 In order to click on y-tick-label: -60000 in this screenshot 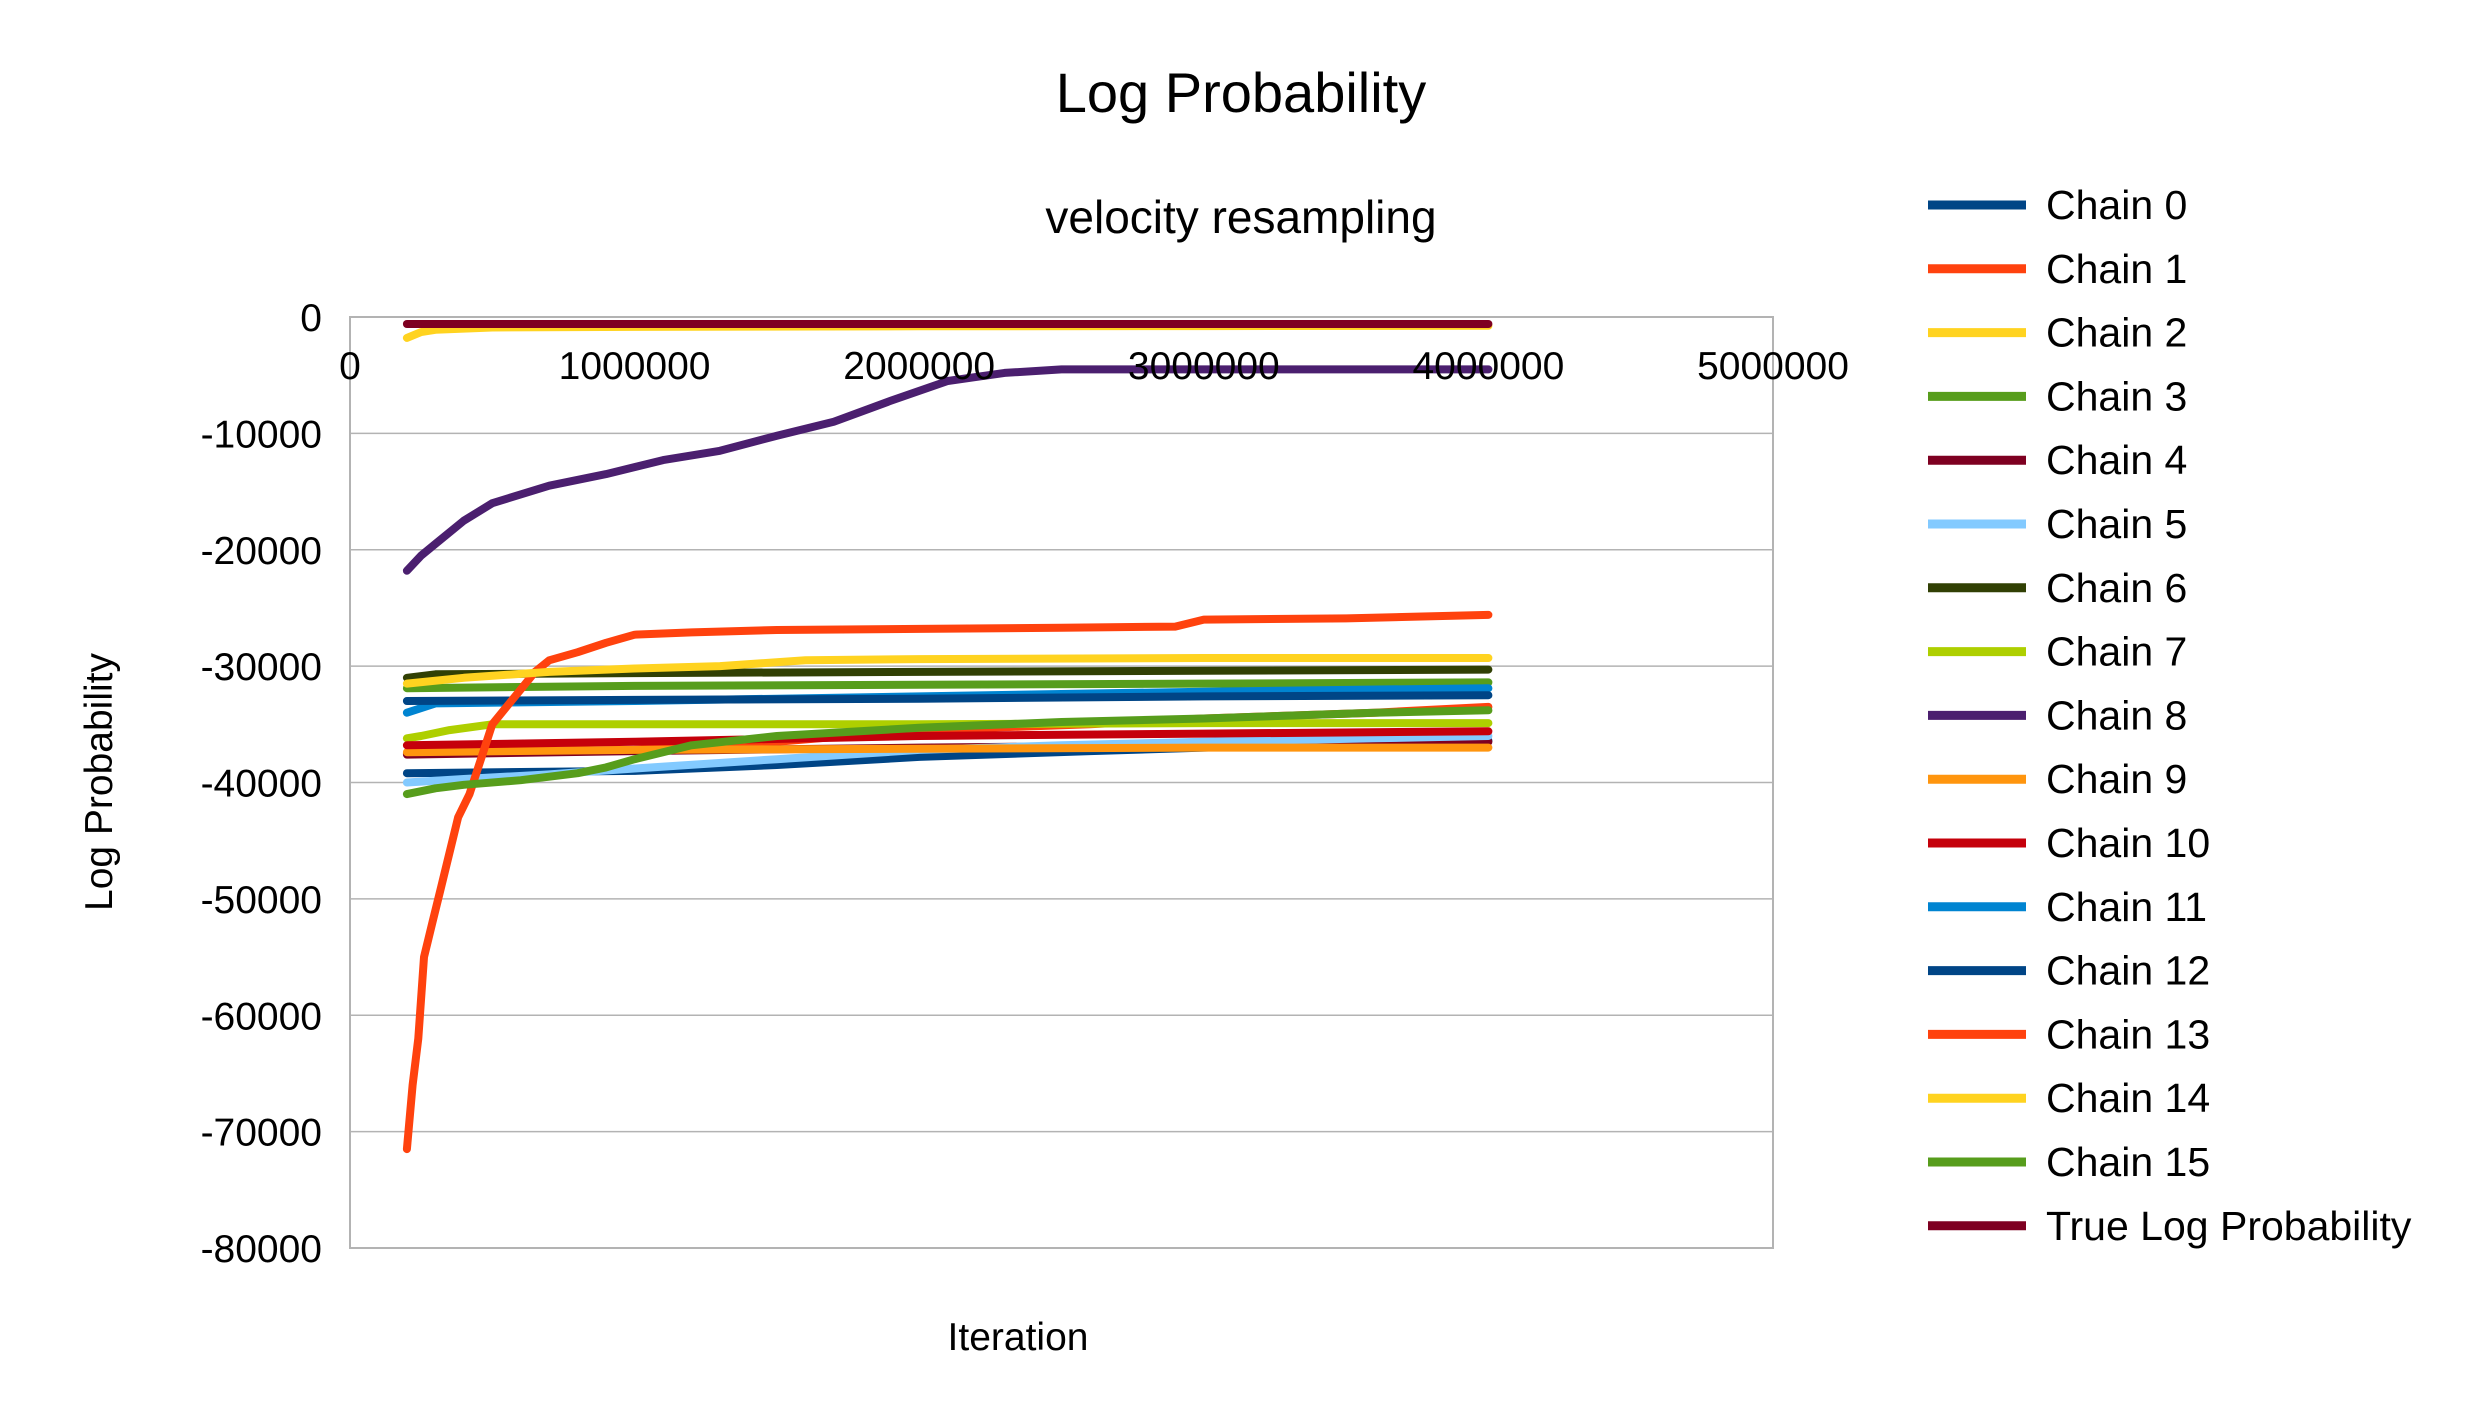, I will do `click(261, 1016)`.